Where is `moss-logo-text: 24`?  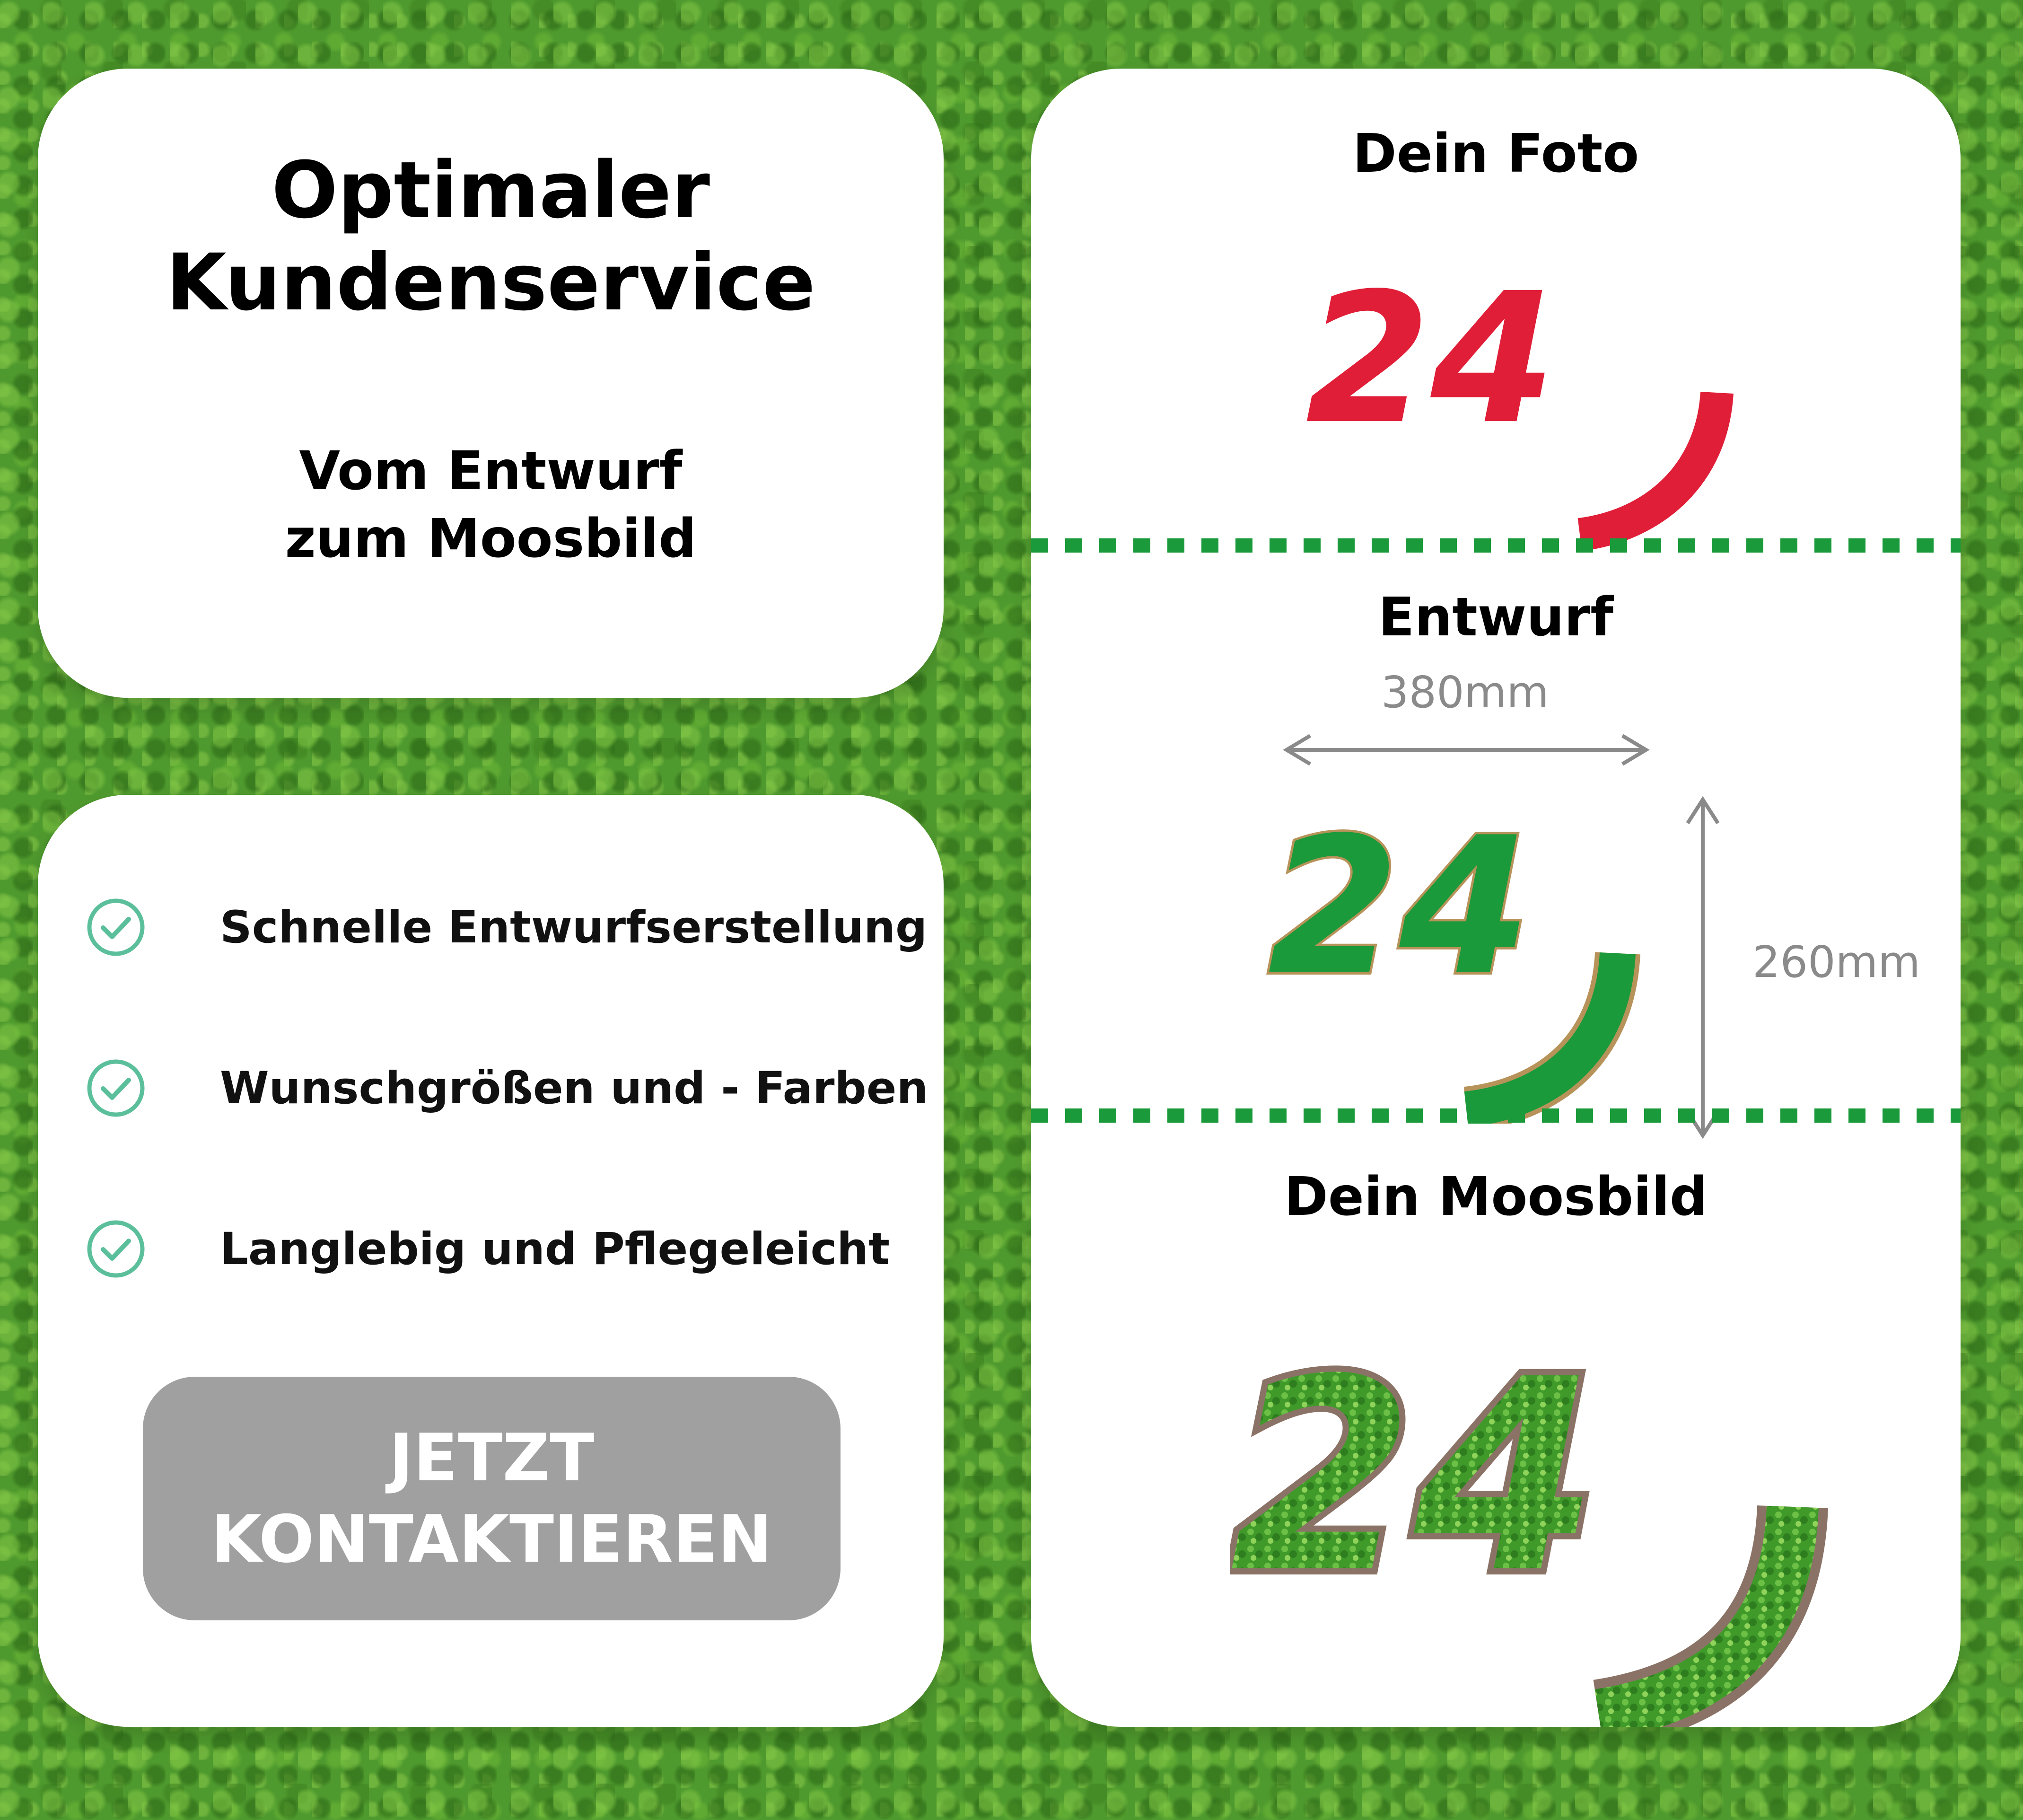 moss-logo-text: 24 is located at coordinates (1414, 1477).